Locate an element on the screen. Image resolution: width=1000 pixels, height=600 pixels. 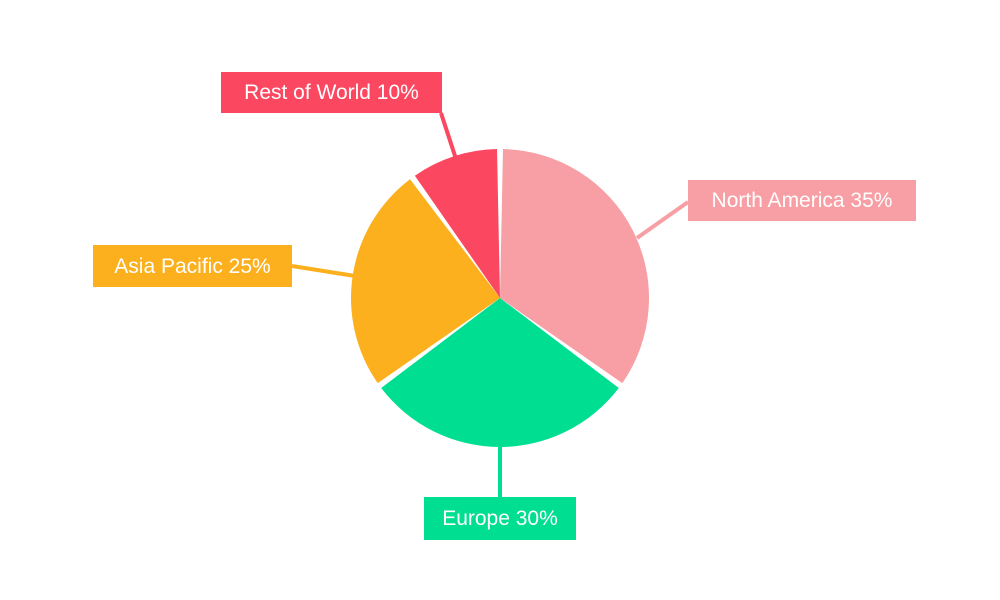
slice-label-asia-pacific: Asia Pacific 25% is located at coordinates (192, 266).